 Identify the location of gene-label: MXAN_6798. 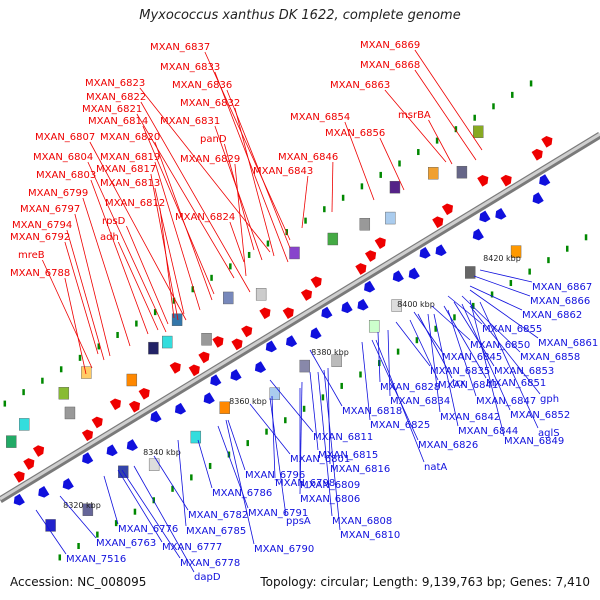
(305, 483).